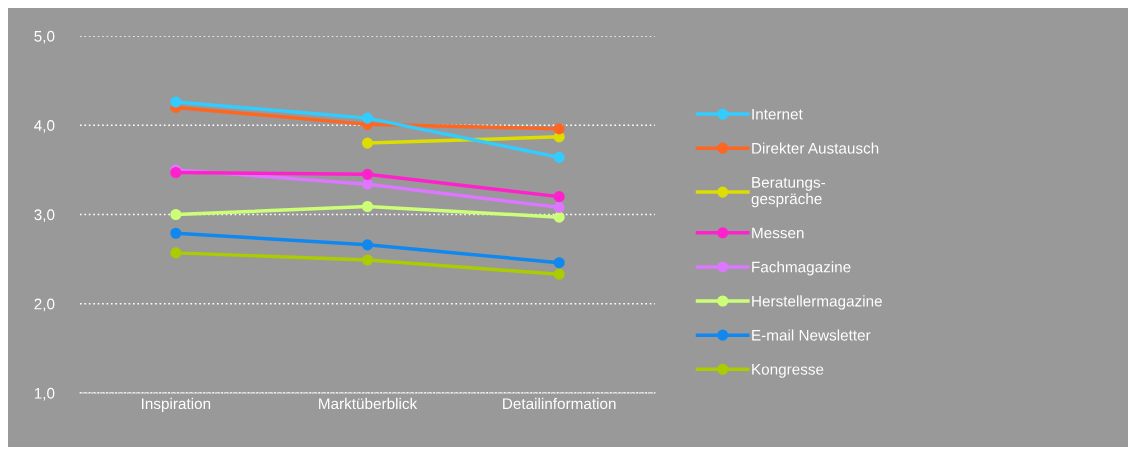 This screenshot has width=1134, height=455. I want to click on legend-label: Herstellermagazine, so click(817, 302).